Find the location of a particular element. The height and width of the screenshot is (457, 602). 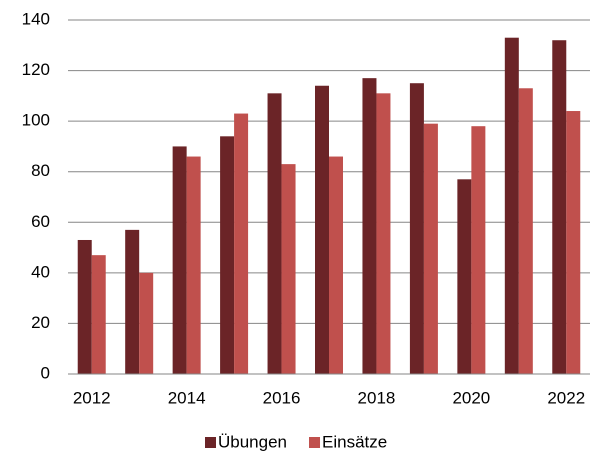

y-tick-label: 80 is located at coordinates (40, 170).